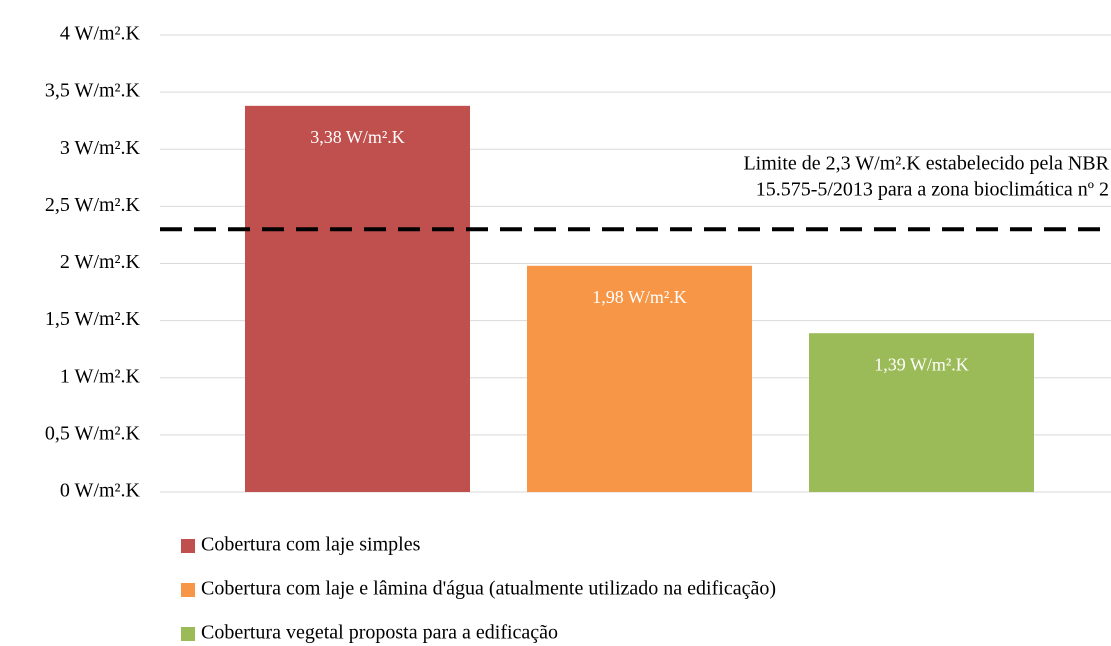 This screenshot has width=1111, height=646. Describe the element at coordinates (100, 34) in the screenshot. I see `y-tick-label: 4 W/m².K` at that location.